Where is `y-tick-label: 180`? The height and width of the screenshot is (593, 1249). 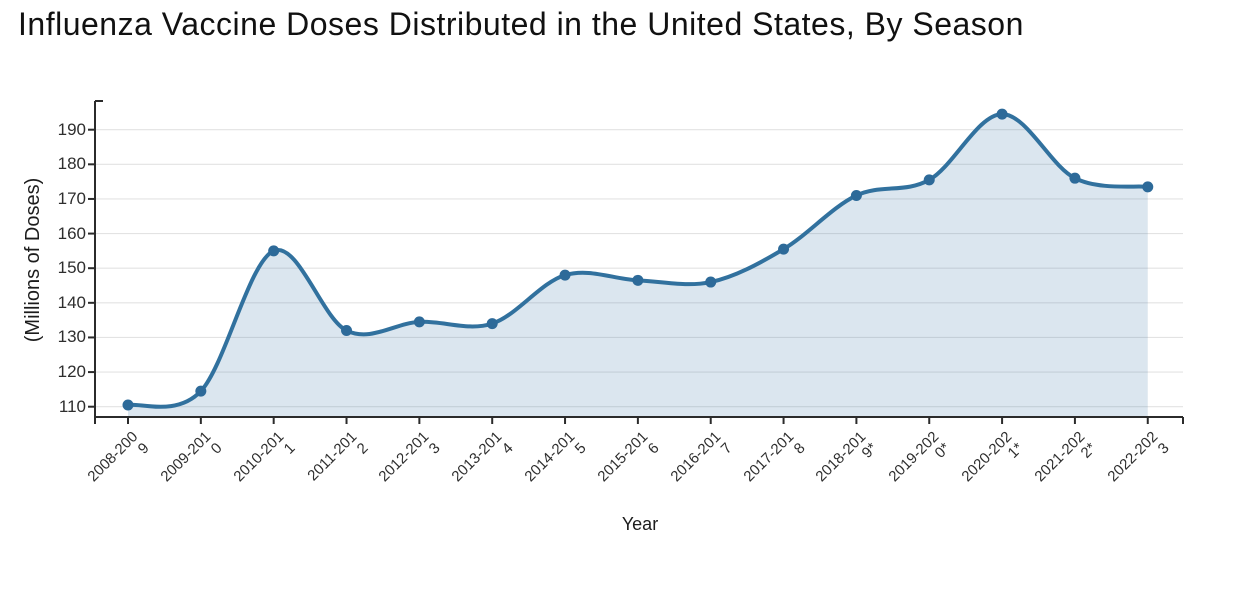 y-tick-label: 180 is located at coordinates (71, 164).